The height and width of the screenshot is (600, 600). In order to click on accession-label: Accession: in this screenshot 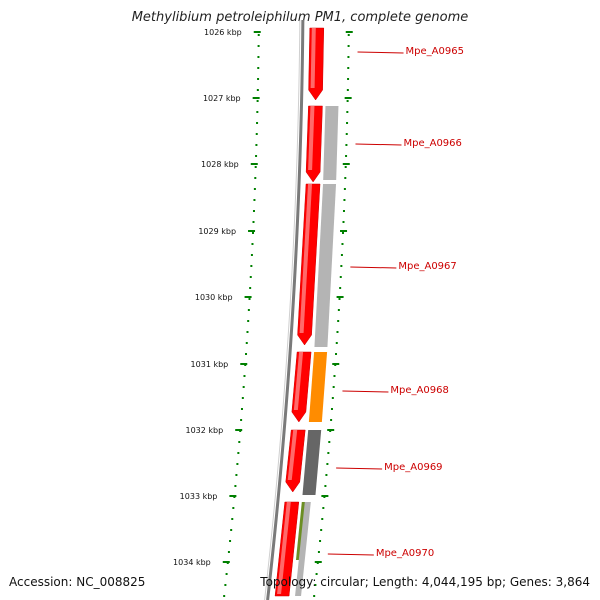, I will do `click(41, 582)`.